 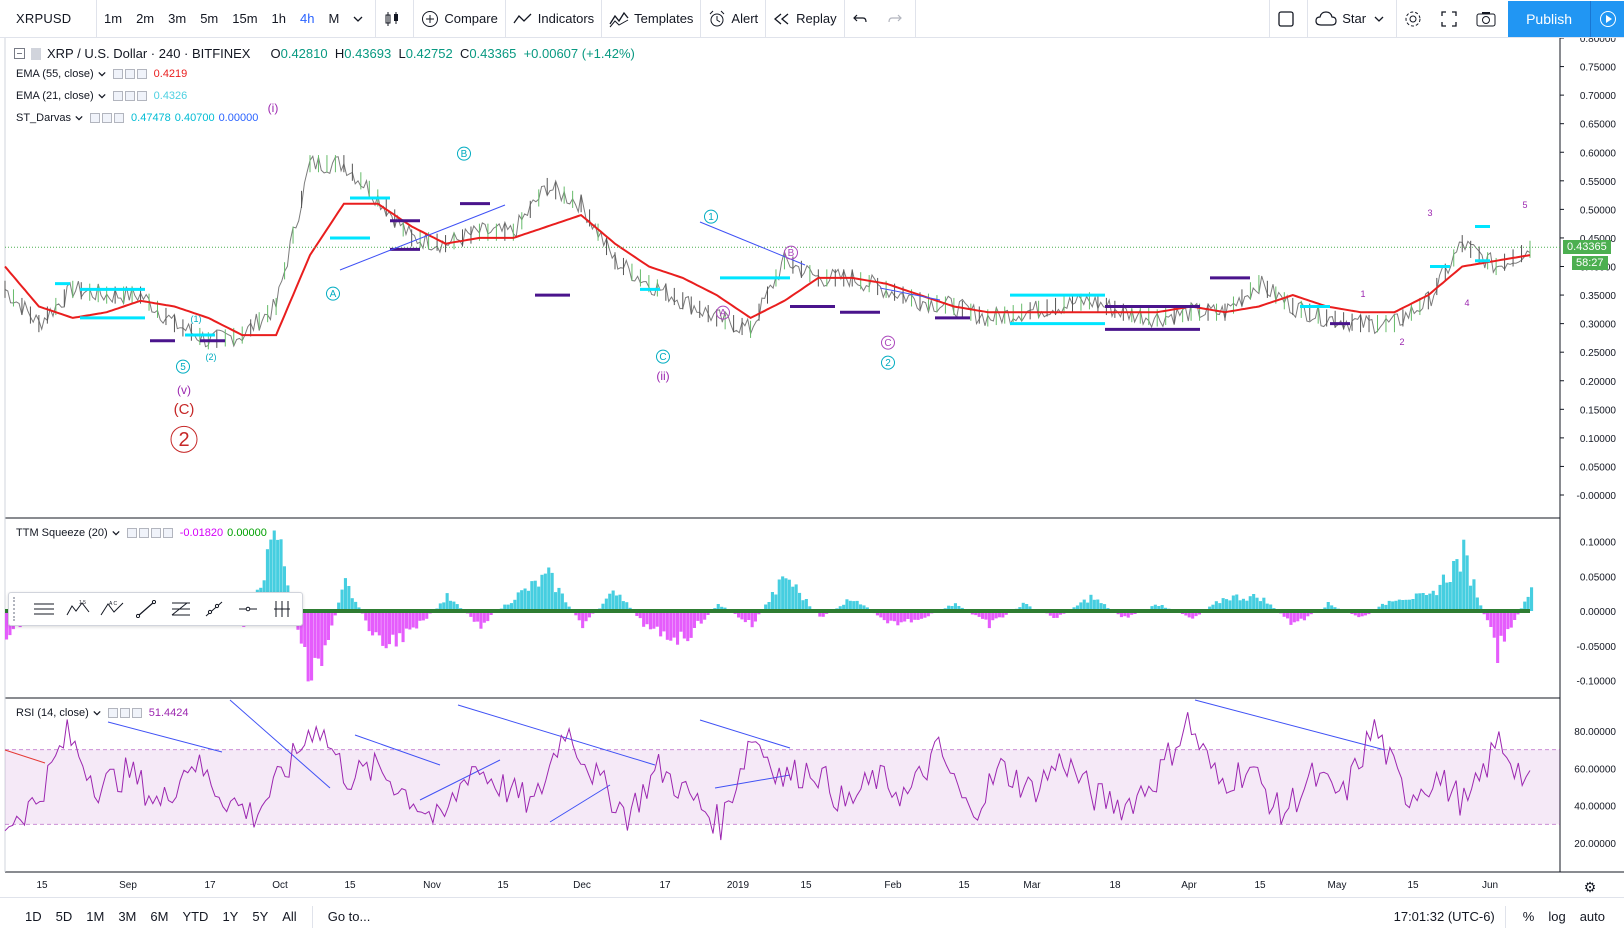 I want to click on chart-type-button, so click(x=394, y=19).